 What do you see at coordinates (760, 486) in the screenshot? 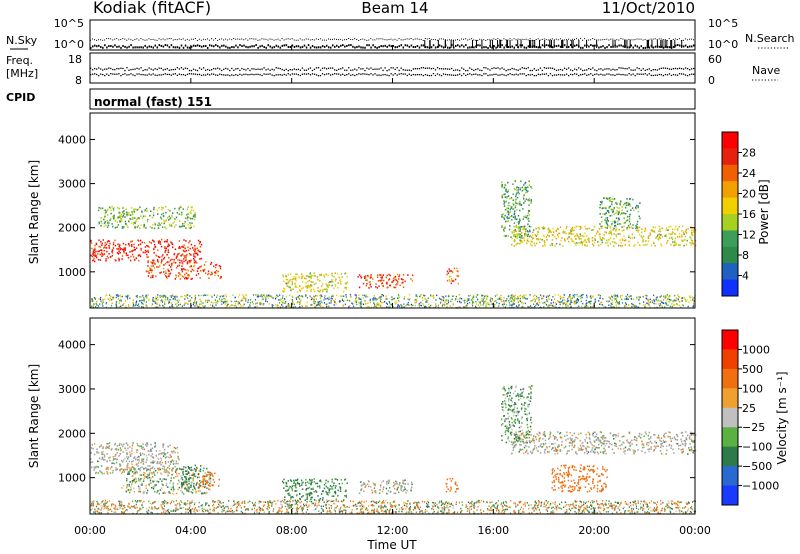
I see `colorbar-tick-label: −1000` at bounding box center [760, 486].